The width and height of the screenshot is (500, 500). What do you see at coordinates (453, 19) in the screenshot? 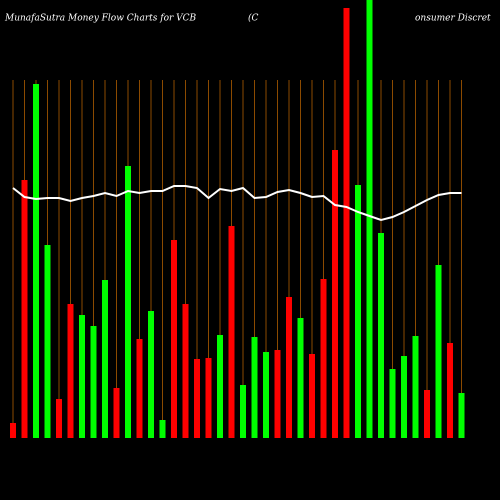
I see `chart-title: onsumer Discret` at bounding box center [453, 19].